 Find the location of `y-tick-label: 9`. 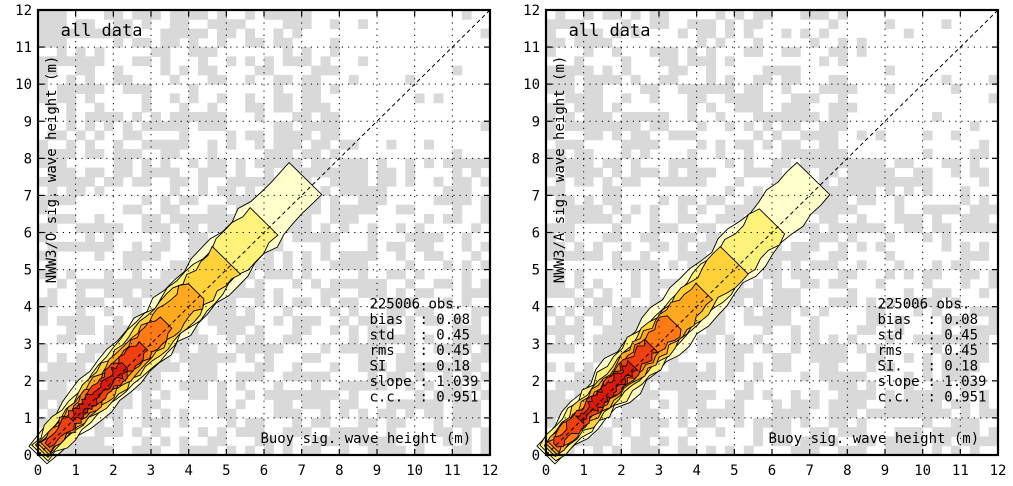

y-tick-label: 9 is located at coordinates (28, 122).